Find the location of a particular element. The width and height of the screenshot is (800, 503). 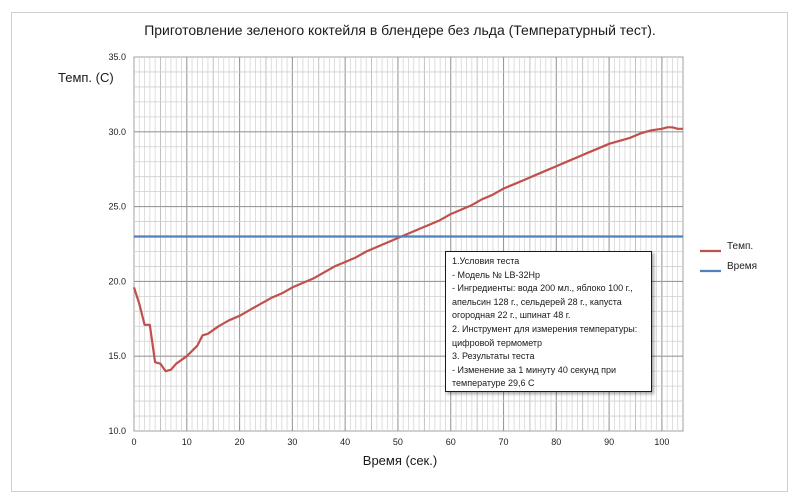

y-tick-label: 20.0 is located at coordinates (117, 281).